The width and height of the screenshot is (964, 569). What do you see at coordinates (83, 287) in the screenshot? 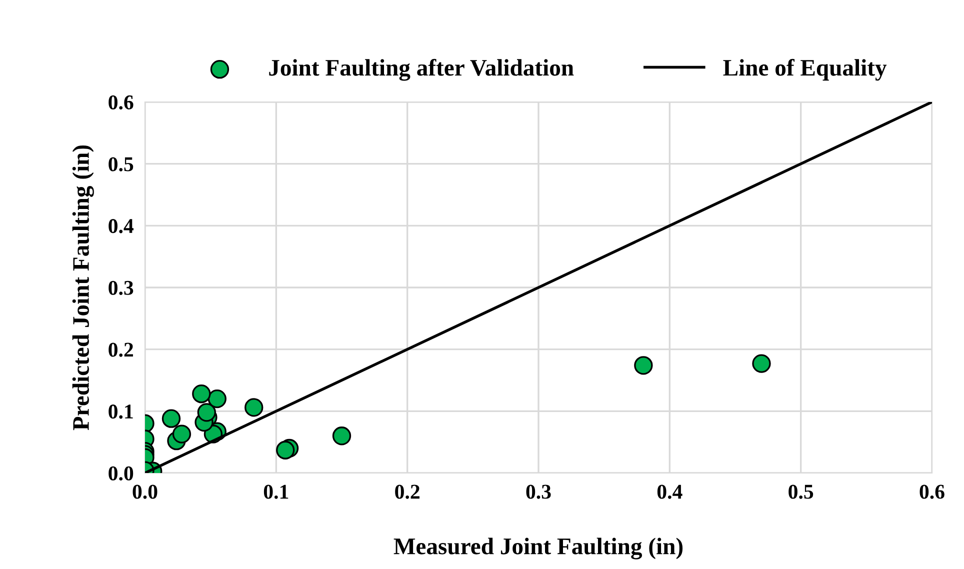
I see `y-axis-title: Predicted Joint Faulting (in)` at bounding box center [83, 287].